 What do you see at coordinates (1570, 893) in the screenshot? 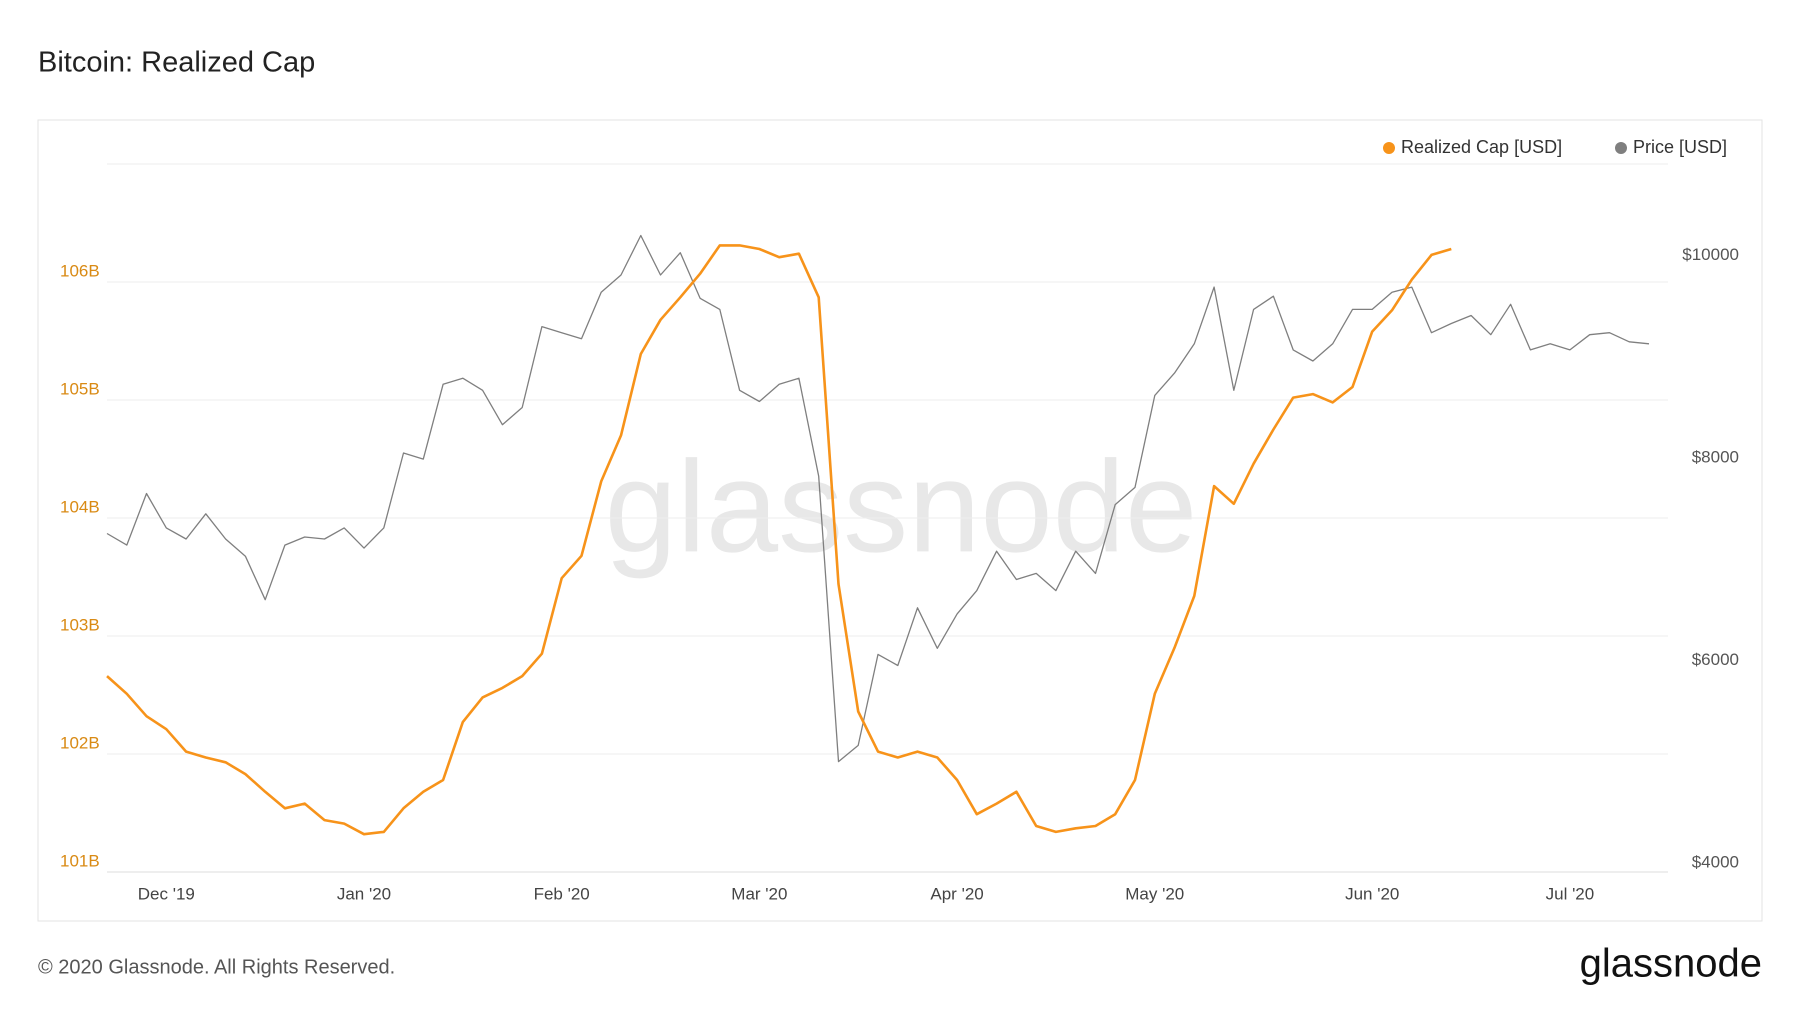
I see `x-tick-label: Jul '20` at bounding box center [1570, 893].